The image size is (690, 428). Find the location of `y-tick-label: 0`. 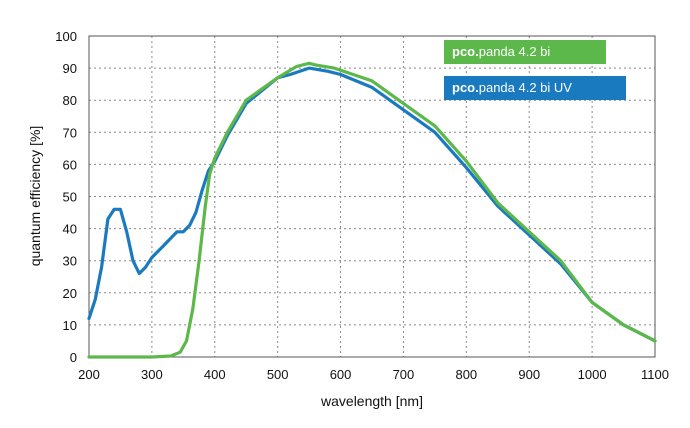

y-tick-label: 0 is located at coordinates (73, 357).